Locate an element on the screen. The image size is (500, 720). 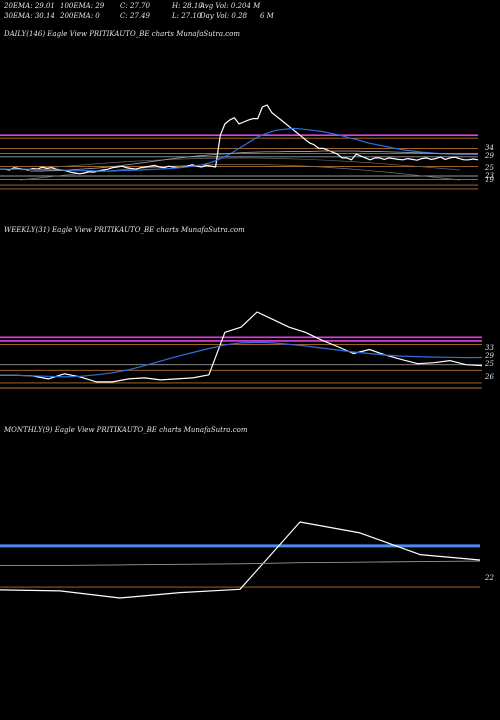
monthly-chart: 22 is located at coordinates (247, 560).